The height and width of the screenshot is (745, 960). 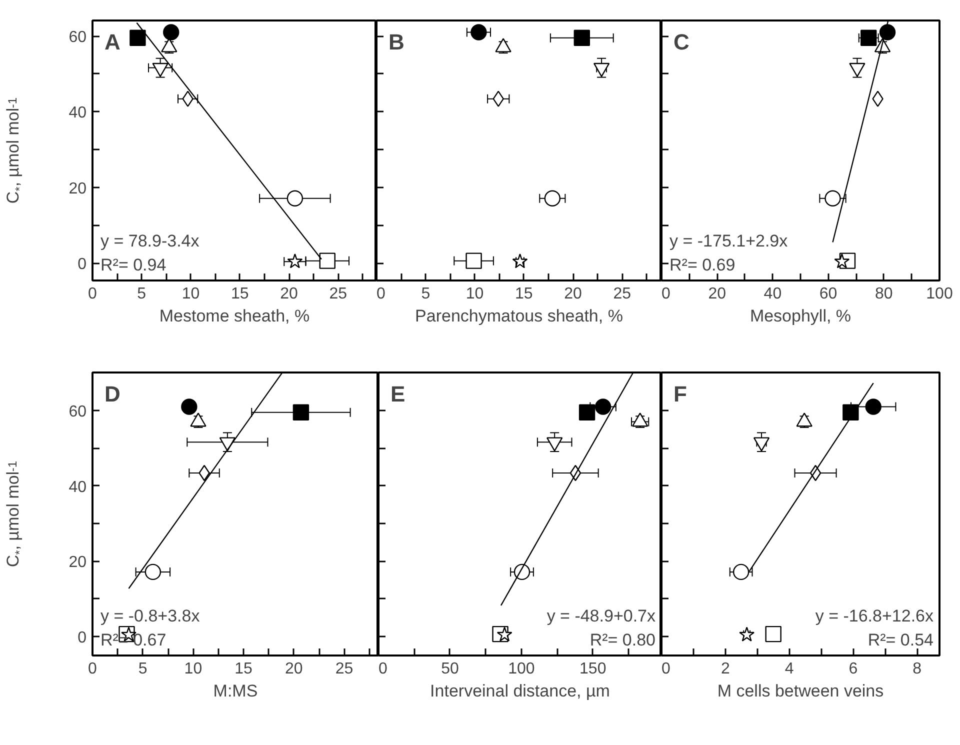 I want to click on x-tick-label: 2, so click(x=725, y=669).